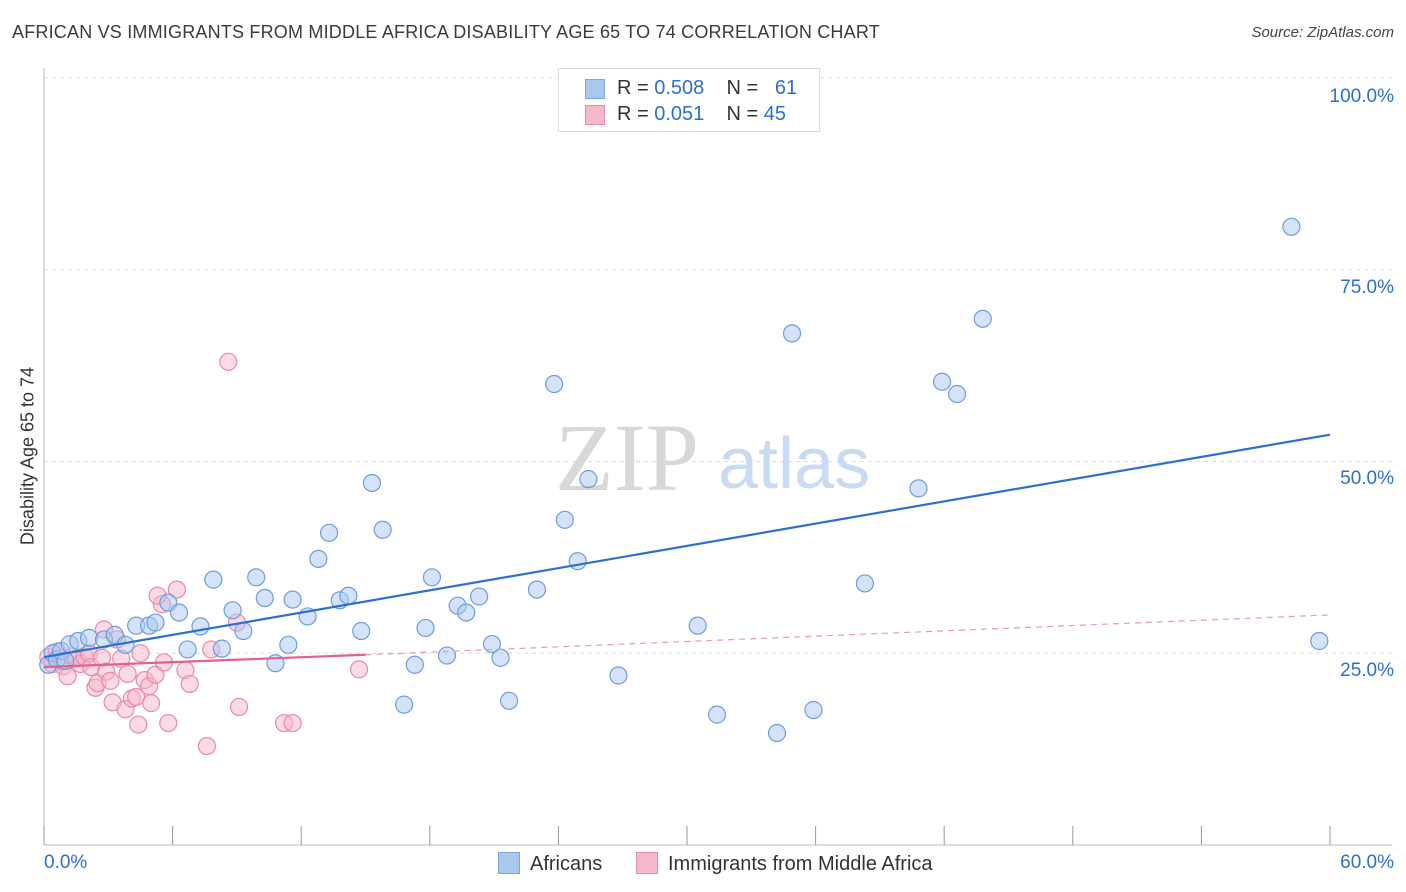  What do you see at coordinates (775, 114) in the screenshot?
I see `legend-n-value: 45` at bounding box center [775, 114].